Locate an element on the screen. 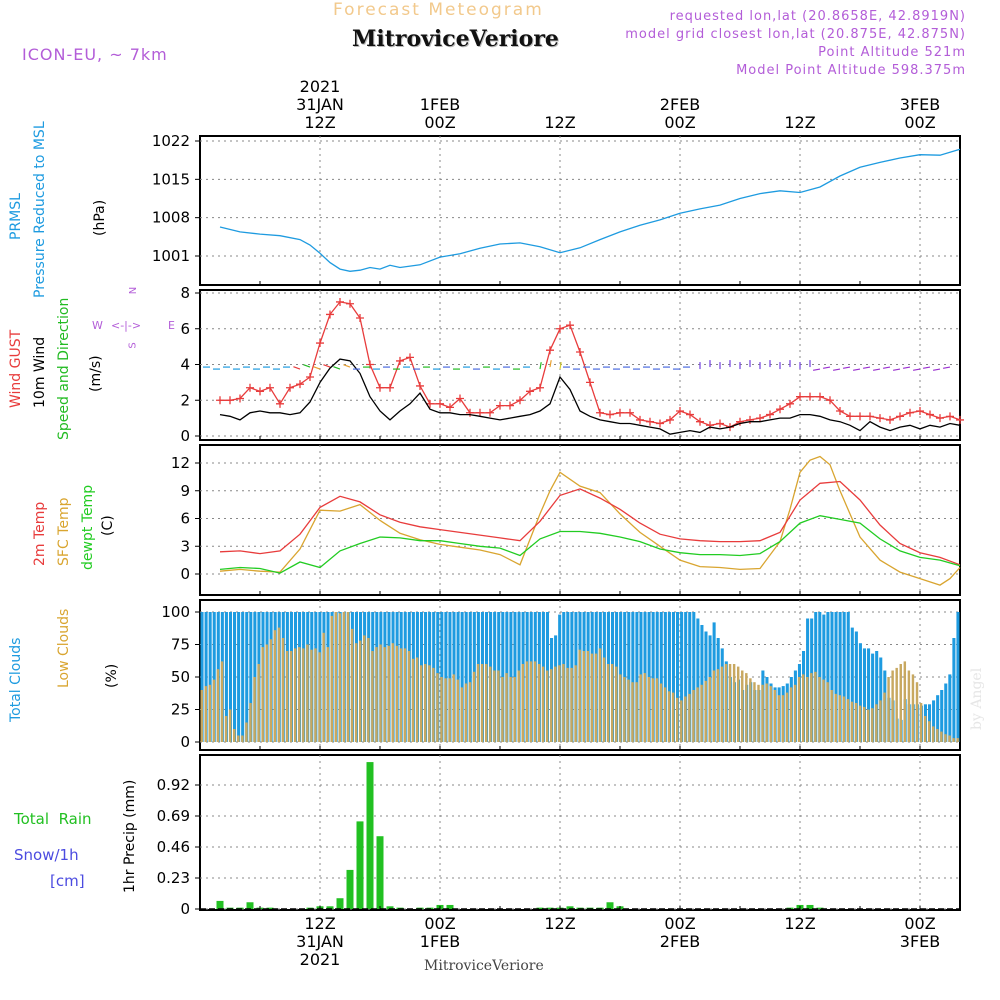 This screenshot has height=1000, width=1000. y-tick-label: 0.92 is located at coordinates (173, 785).